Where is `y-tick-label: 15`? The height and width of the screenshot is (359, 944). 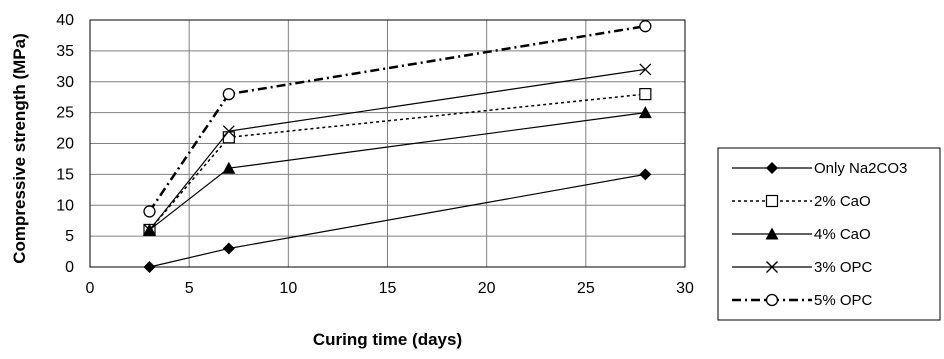 y-tick-label: 15 is located at coordinates (65, 174).